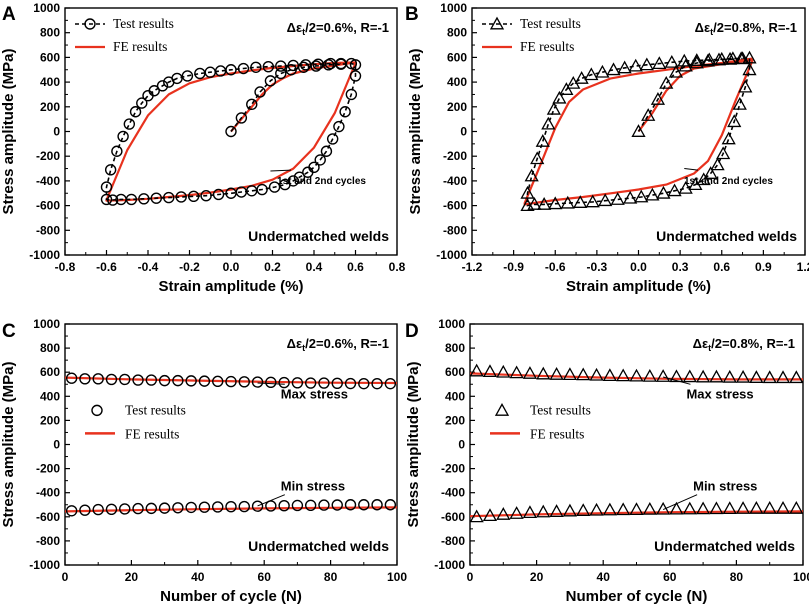  I want to click on y-axis-label: Stress amplitude (MPa), so click(8, 445).